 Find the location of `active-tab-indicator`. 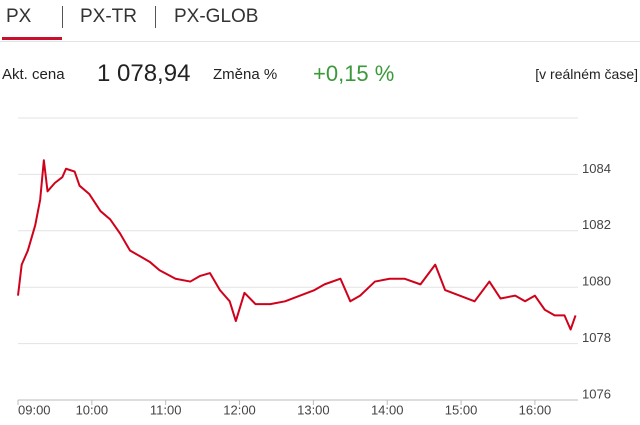

active-tab-indicator is located at coordinates (32, 38).